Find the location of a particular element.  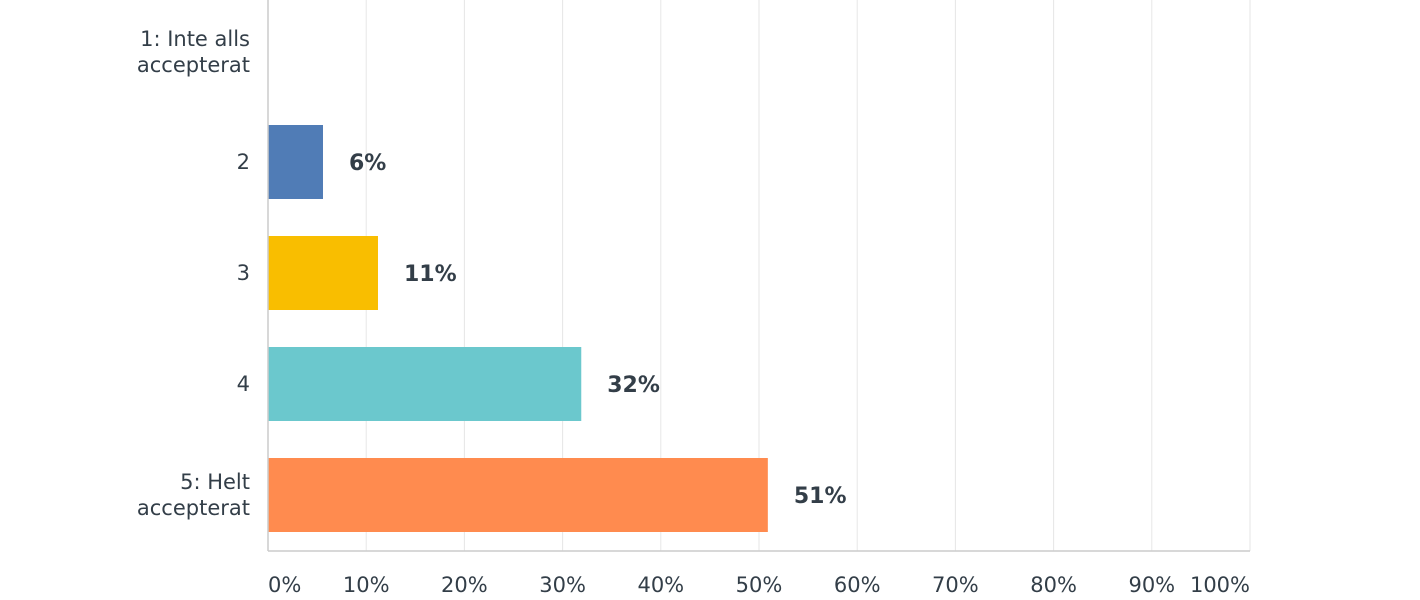

x-tick-label: 80% is located at coordinates (1053, 585).